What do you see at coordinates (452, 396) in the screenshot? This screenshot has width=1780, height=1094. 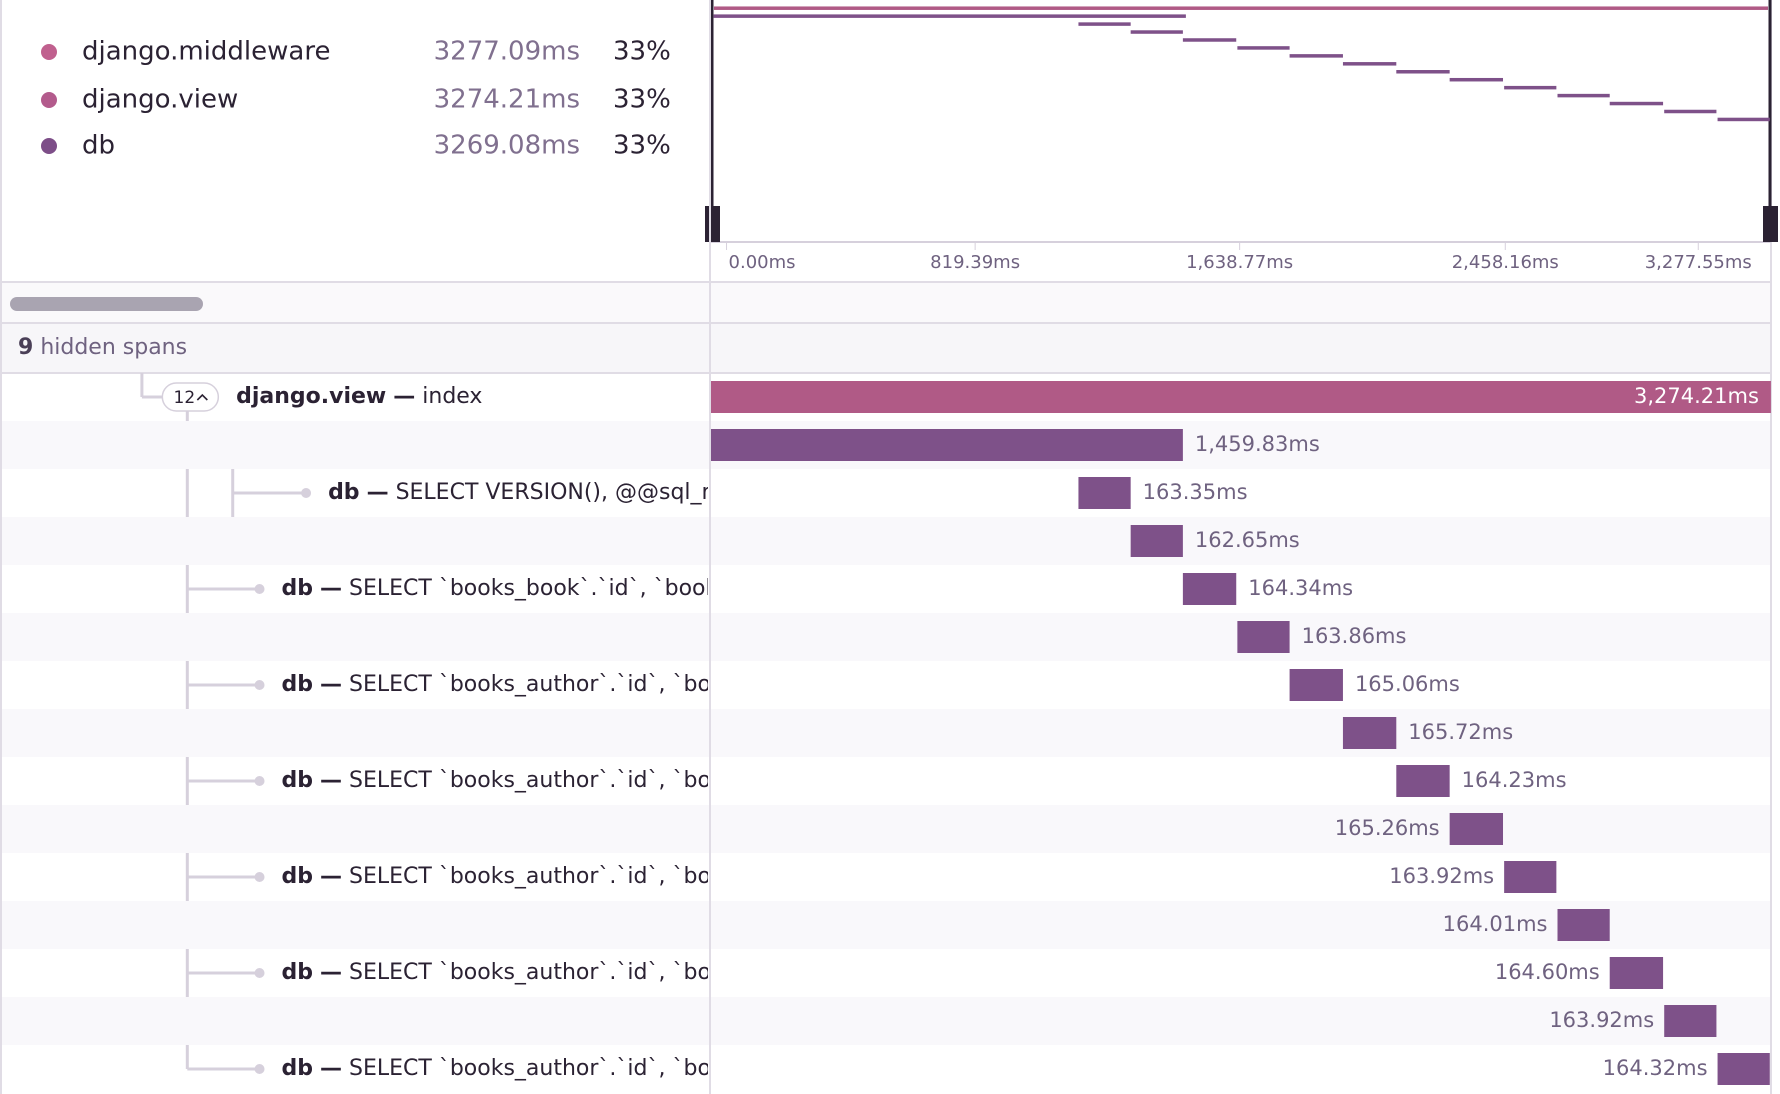 I see `span-description: index` at bounding box center [452, 396].